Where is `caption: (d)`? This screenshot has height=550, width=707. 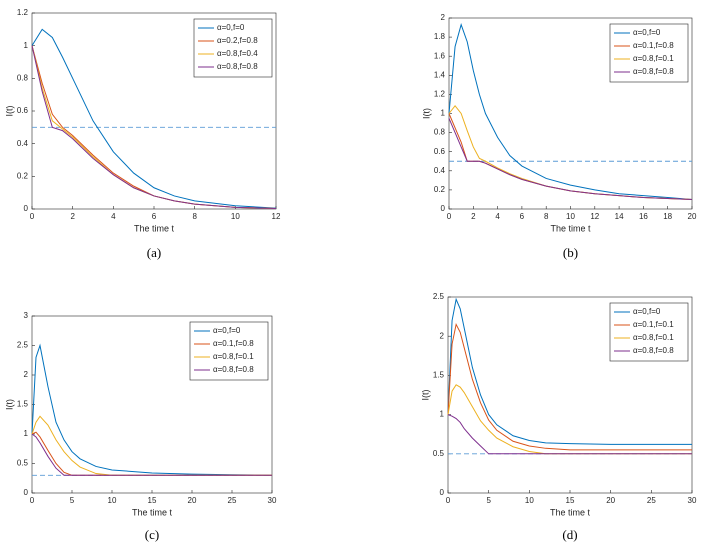
caption: (d) is located at coordinates (569, 534).